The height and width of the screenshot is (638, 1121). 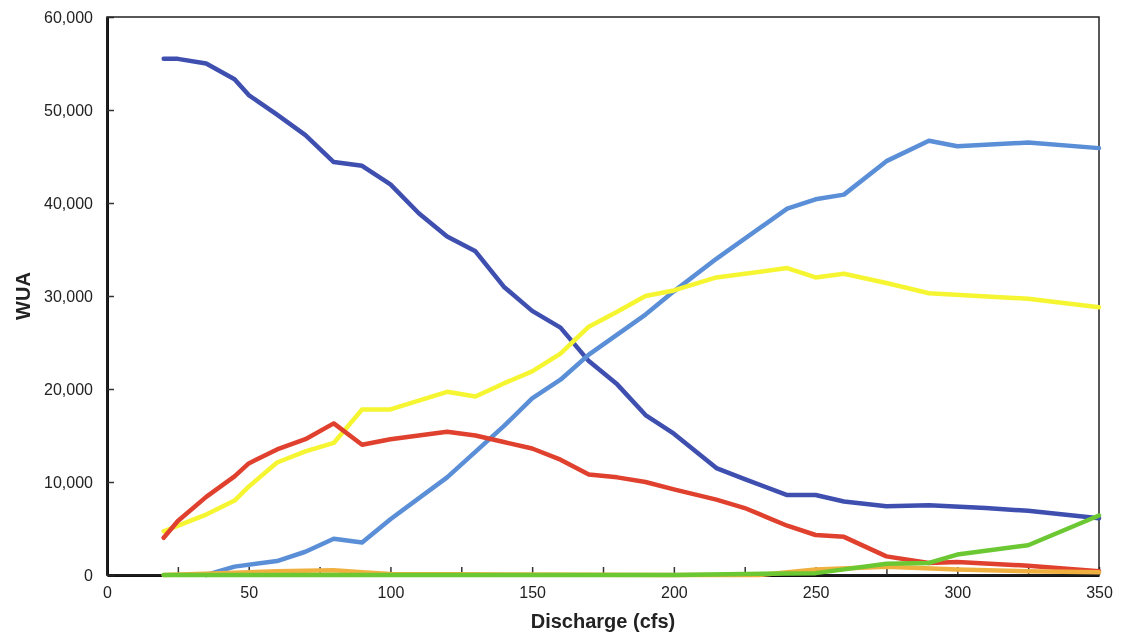 What do you see at coordinates (69, 110) in the screenshot?
I see `y-tick-label: 50,000` at bounding box center [69, 110].